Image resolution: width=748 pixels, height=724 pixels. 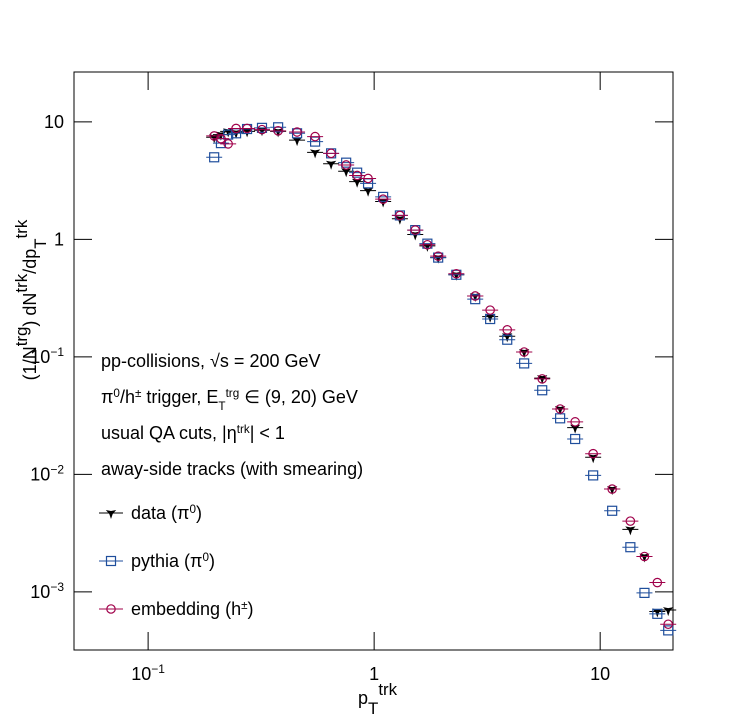 What do you see at coordinates (166, 561) in the screenshot?
I see `text-run: pythia (π` at bounding box center [166, 561].